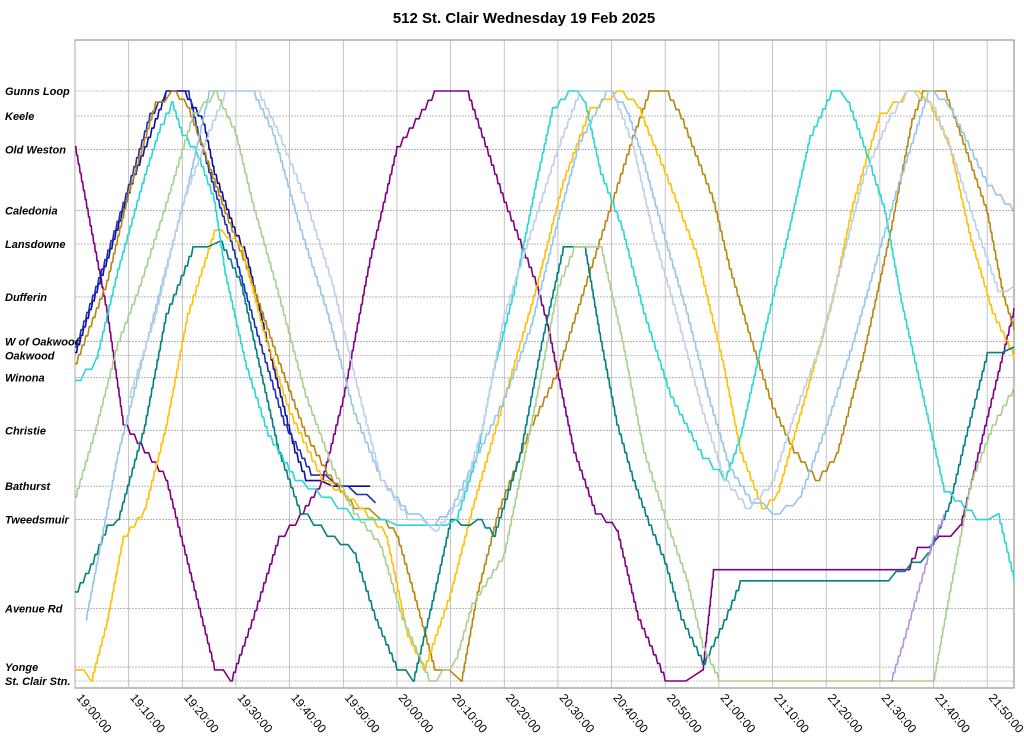  Describe the element at coordinates (308, 713) in the screenshot. I see `time-tick-label: 19:40:00` at that location.